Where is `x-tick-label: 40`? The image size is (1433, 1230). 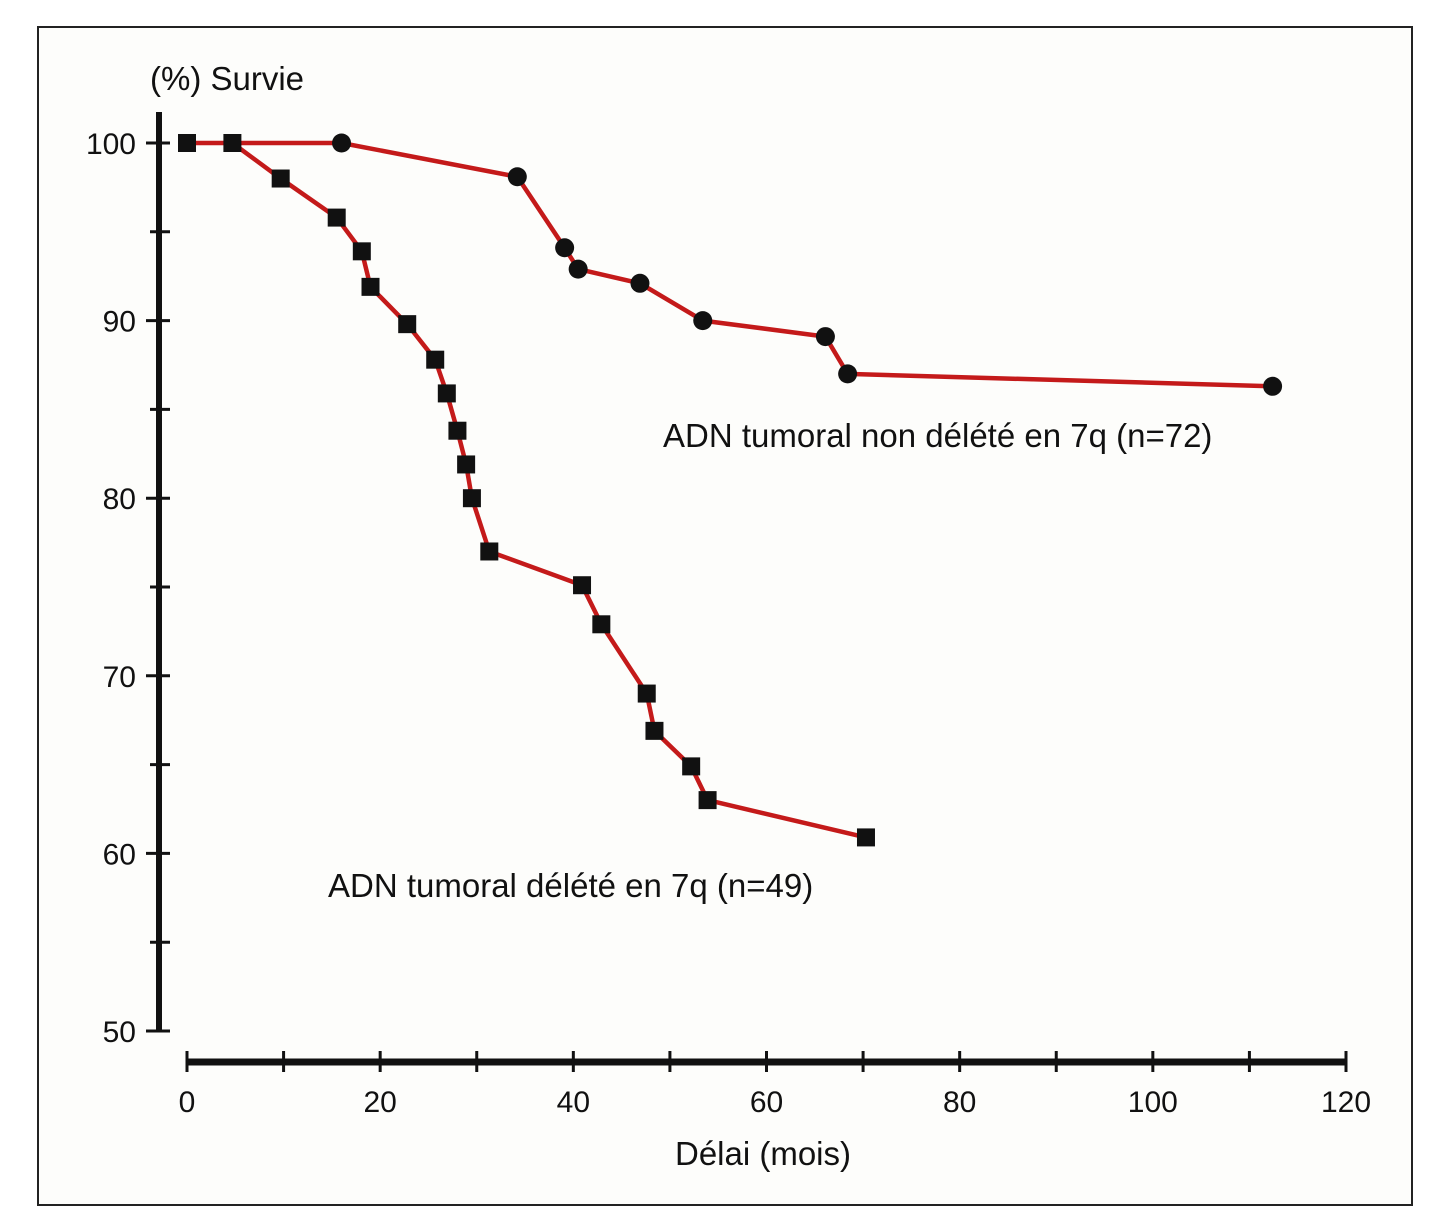 x-tick-label: 40 is located at coordinates (573, 1102).